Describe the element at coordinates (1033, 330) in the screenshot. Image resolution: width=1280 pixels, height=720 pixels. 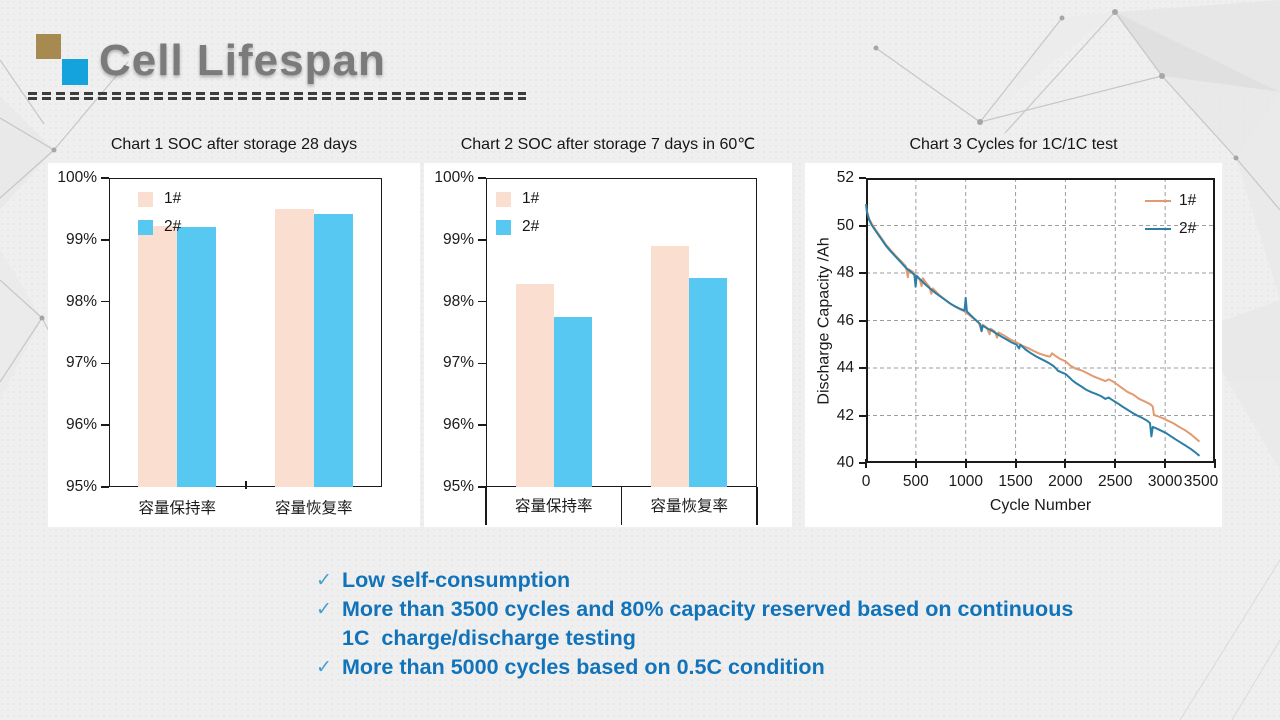
I see `series-line-2#` at that location.